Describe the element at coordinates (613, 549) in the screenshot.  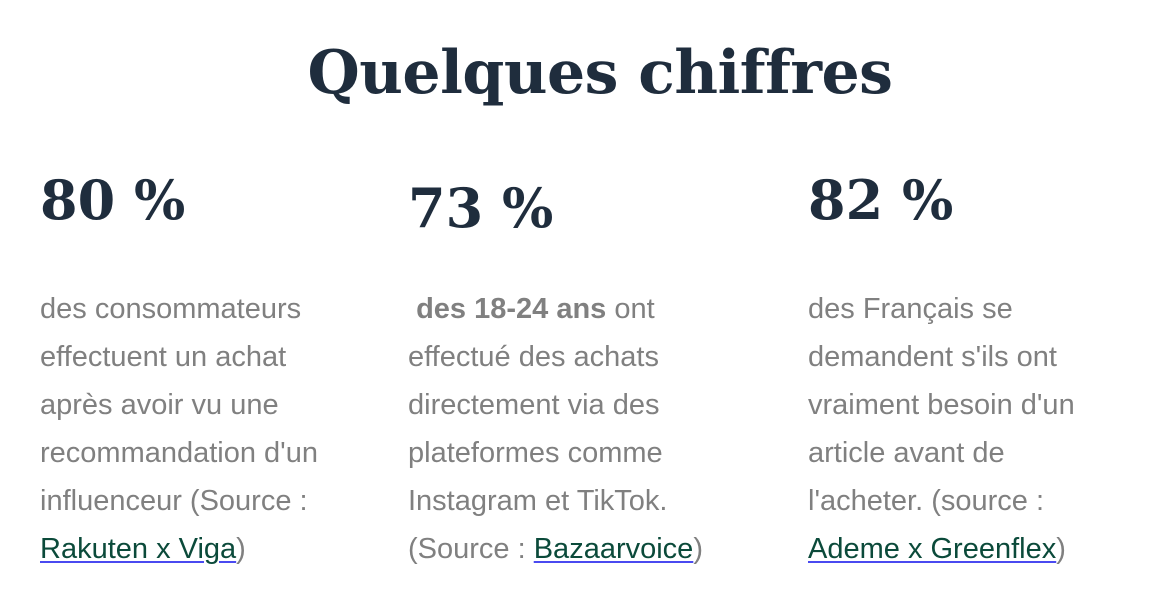
I see `source-link-bazaarvoice: Bazaarvoice` at that location.